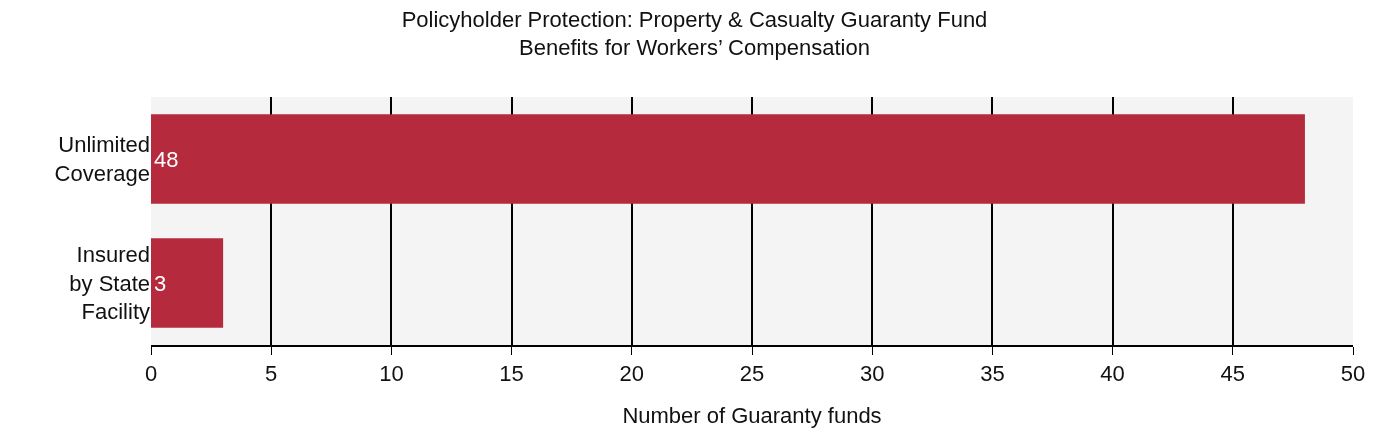 Image resolution: width=1389 pixels, height=448 pixels. Describe the element at coordinates (752, 415) in the screenshot. I see `x-axis-title: Number of Guaranty funds` at that location.